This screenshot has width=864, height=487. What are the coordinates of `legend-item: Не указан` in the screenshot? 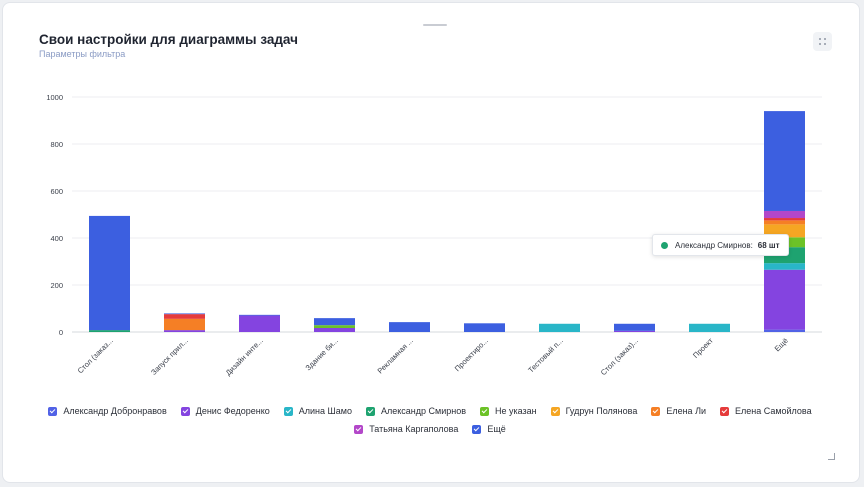 It's located at (508, 411).